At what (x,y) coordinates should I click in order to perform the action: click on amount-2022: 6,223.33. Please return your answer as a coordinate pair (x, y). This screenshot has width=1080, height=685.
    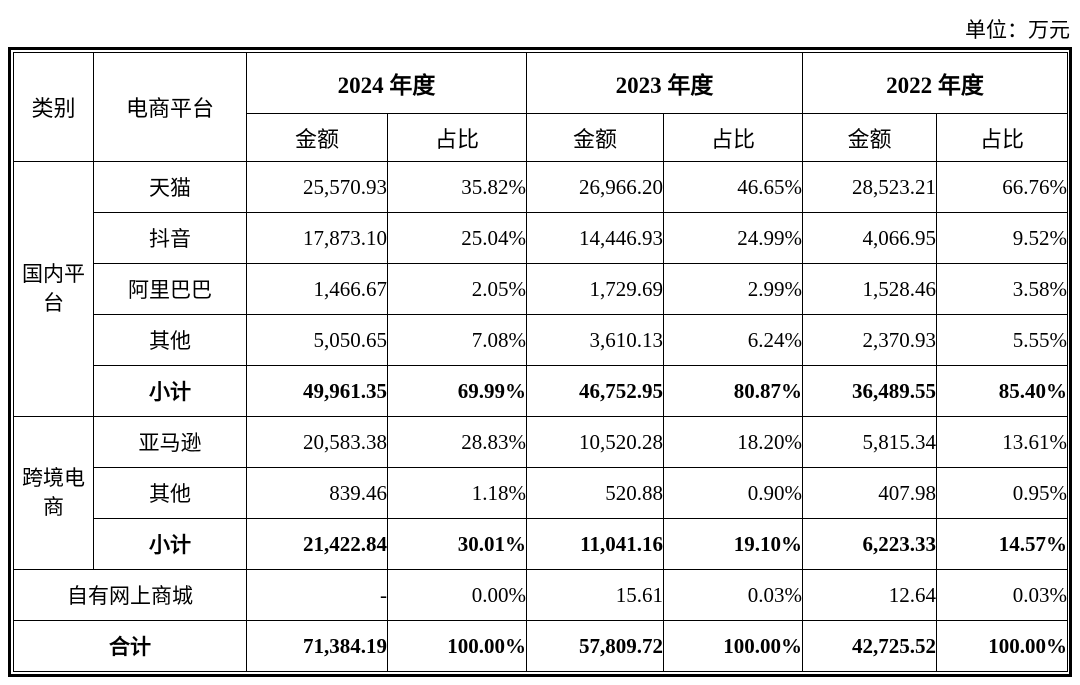
    Looking at the image, I should click on (869, 544).